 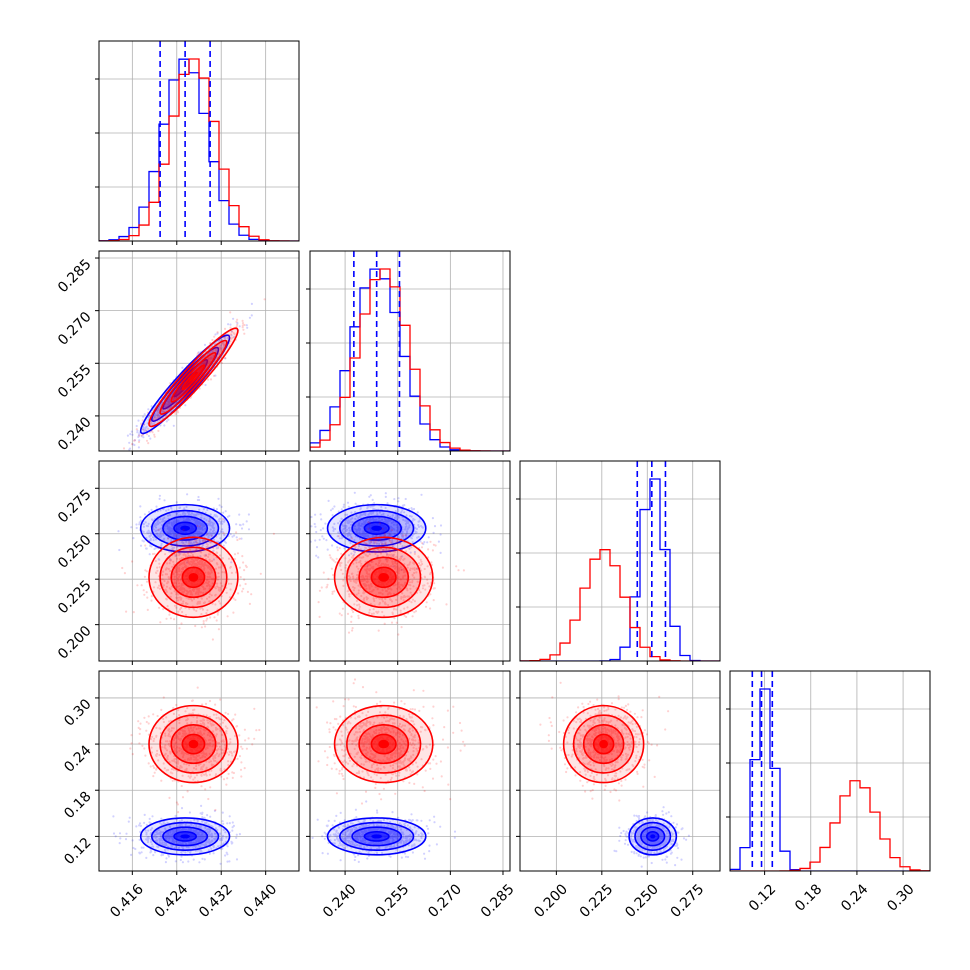 What do you see at coordinates (75, 434) in the screenshot?
I see `y-tick-label: 0.240` at bounding box center [75, 434].